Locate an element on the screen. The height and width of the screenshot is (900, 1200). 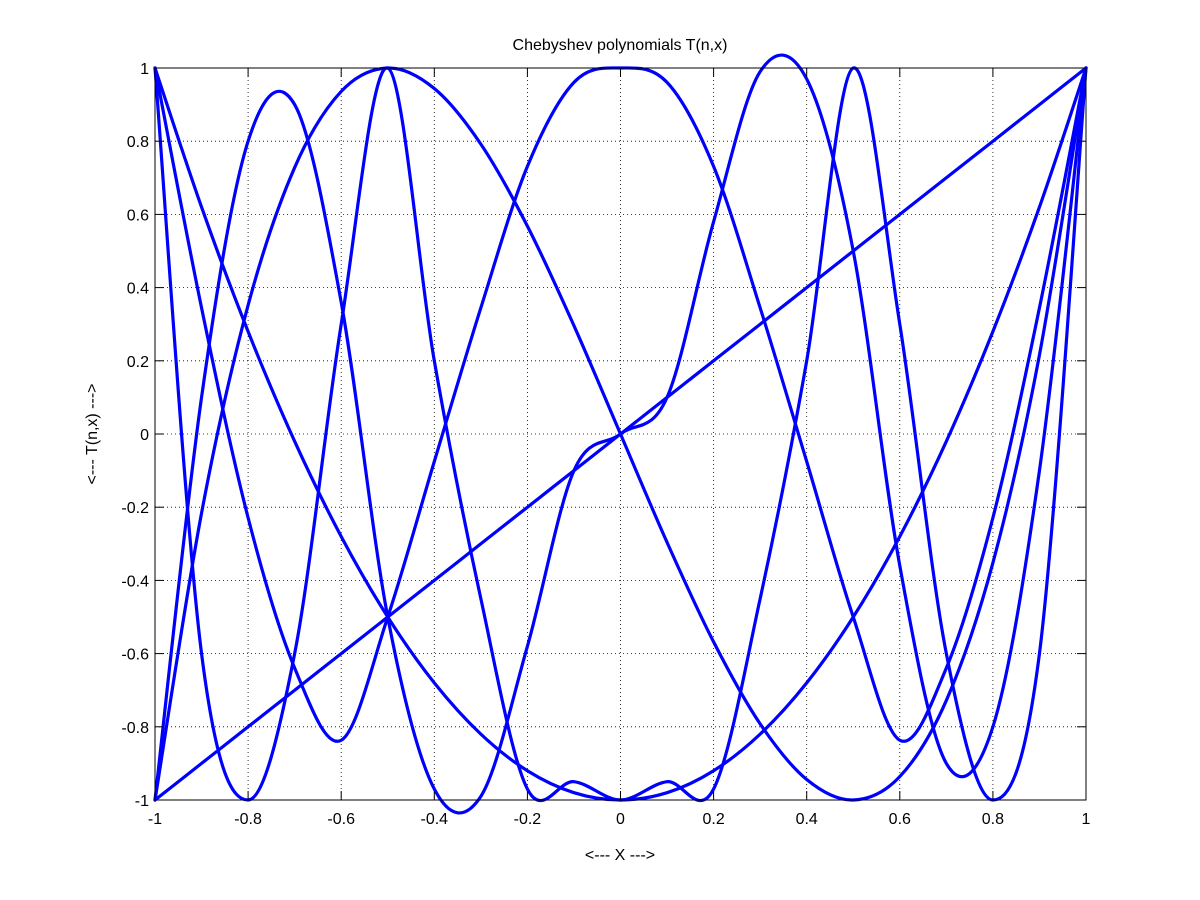
y-tick-label: 0.6 is located at coordinates (138, 215).